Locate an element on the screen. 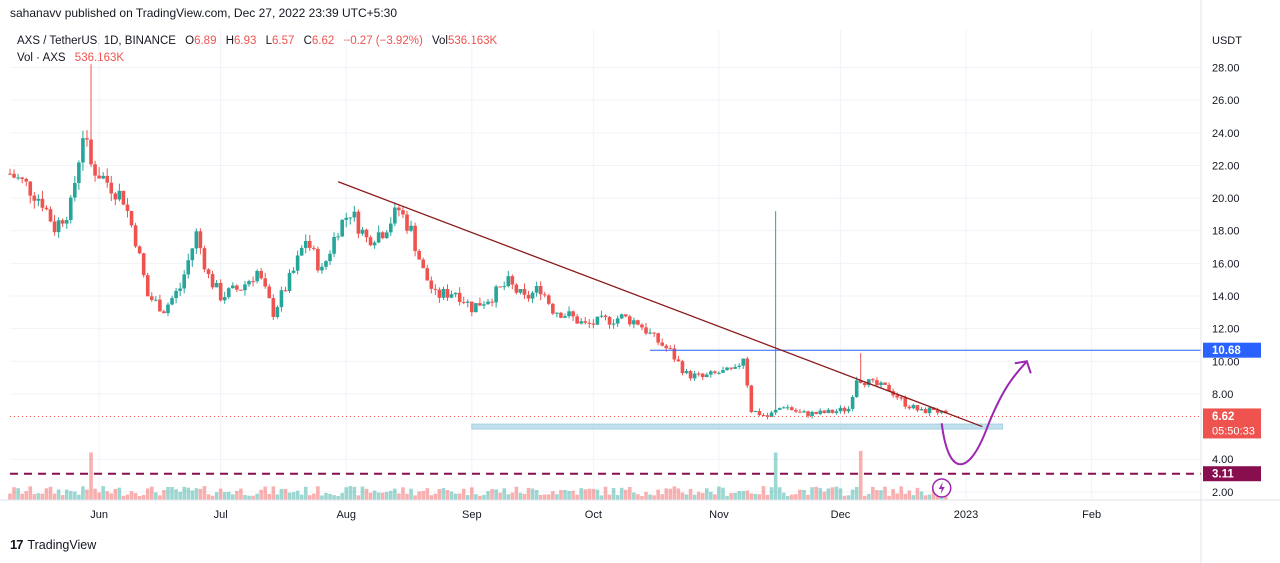  footer-brand: 17 TradingView is located at coordinates (53, 544).